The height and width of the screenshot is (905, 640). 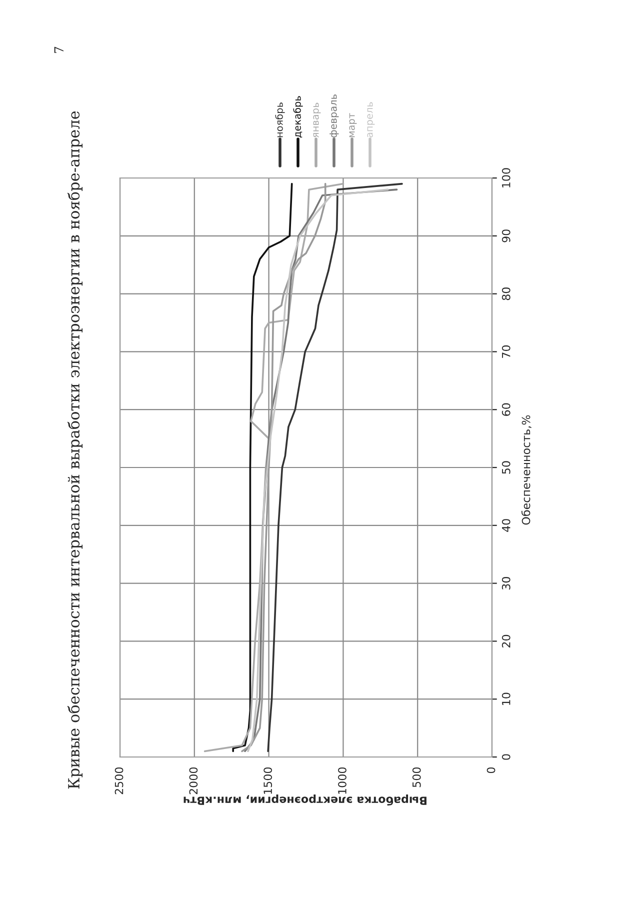 What do you see at coordinates (506, 525) in the screenshot?
I see `y-tick-label: 40` at bounding box center [506, 525].